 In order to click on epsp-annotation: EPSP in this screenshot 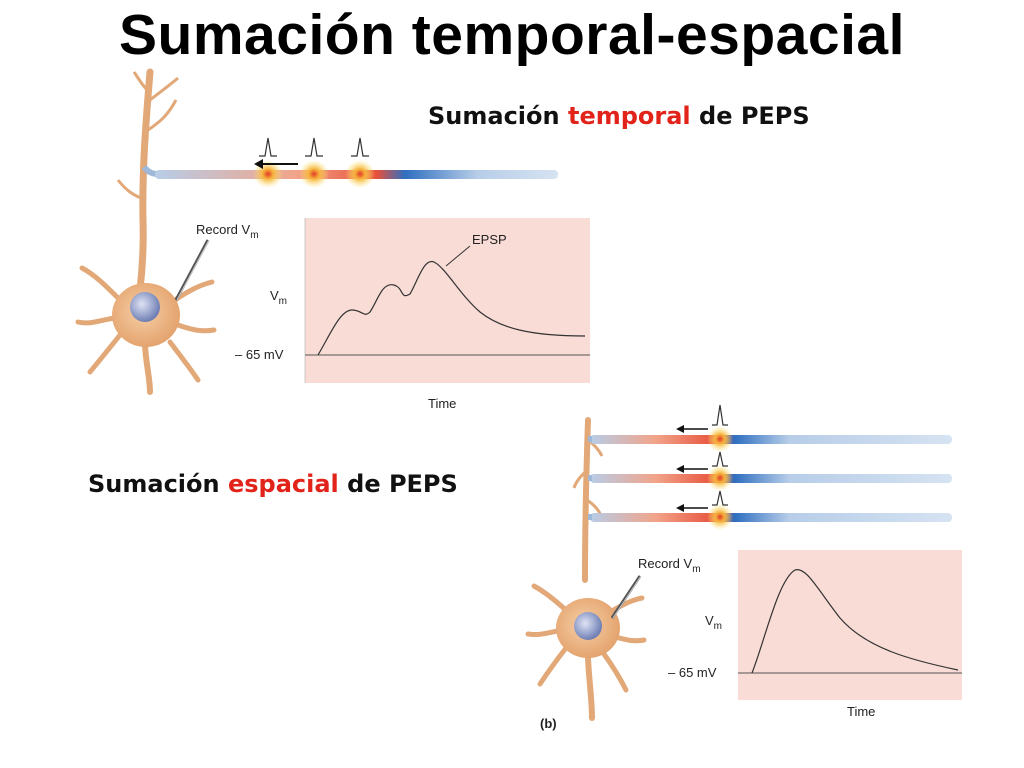, I will do `click(489, 239)`.